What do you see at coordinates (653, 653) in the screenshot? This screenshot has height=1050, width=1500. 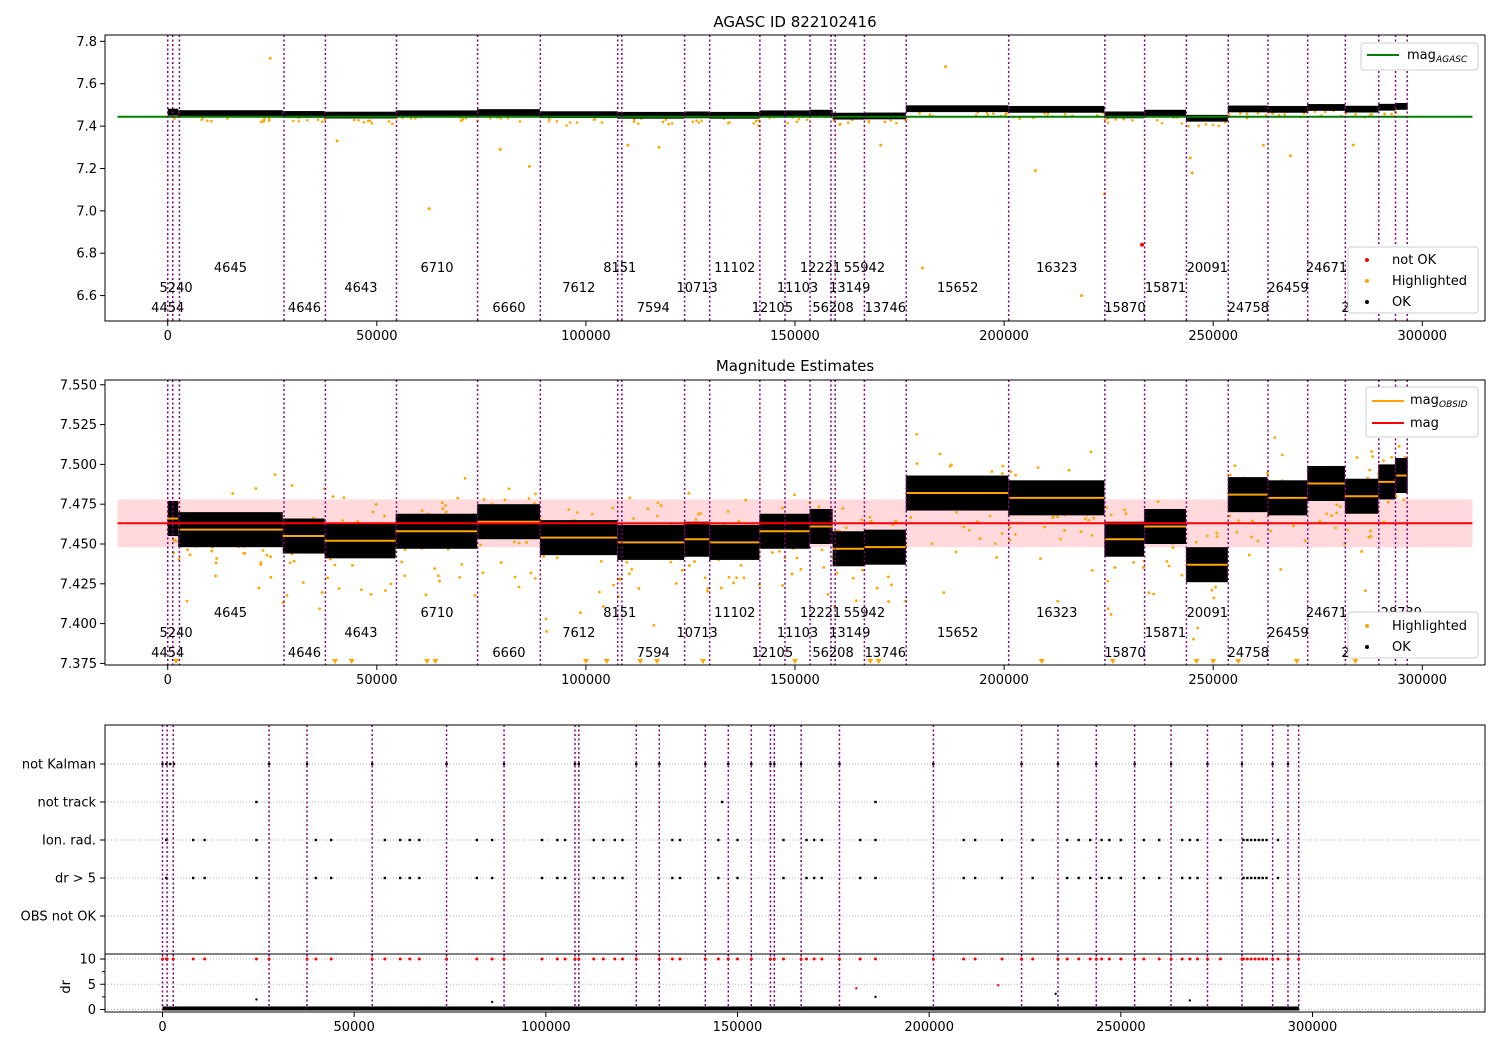 I see `p2-obsid-label: 7594` at bounding box center [653, 653].